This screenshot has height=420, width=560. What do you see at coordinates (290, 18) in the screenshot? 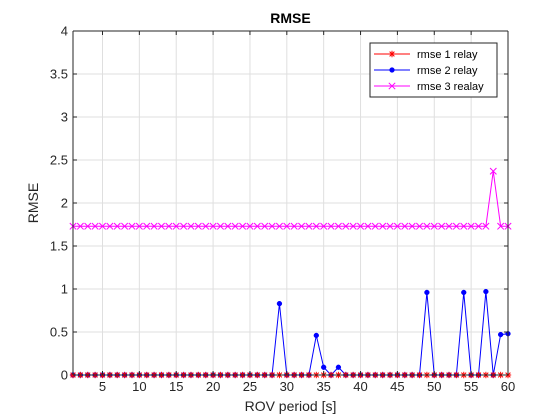
I see `chart-title: RMSE` at bounding box center [290, 18].